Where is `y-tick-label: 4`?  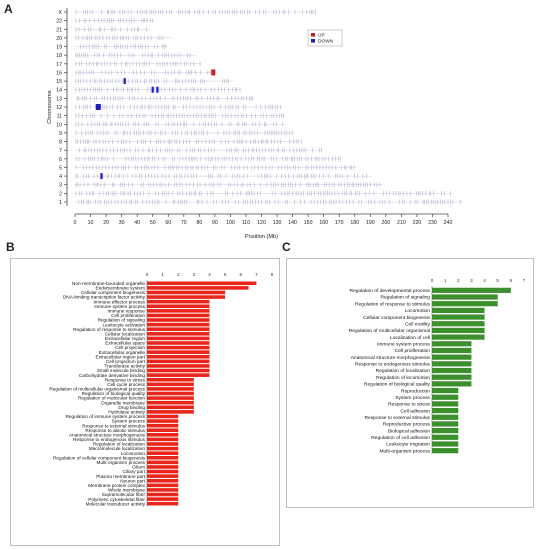
y-tick-label: 4 is located at coordinates (60, 177).